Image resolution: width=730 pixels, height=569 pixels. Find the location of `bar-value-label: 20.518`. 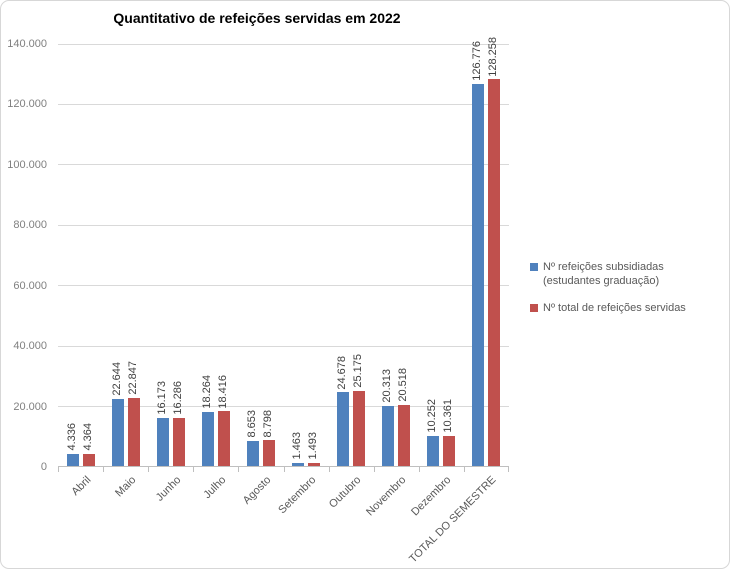

bar-value-label: 20.518 is located at coordinates (403, 385).